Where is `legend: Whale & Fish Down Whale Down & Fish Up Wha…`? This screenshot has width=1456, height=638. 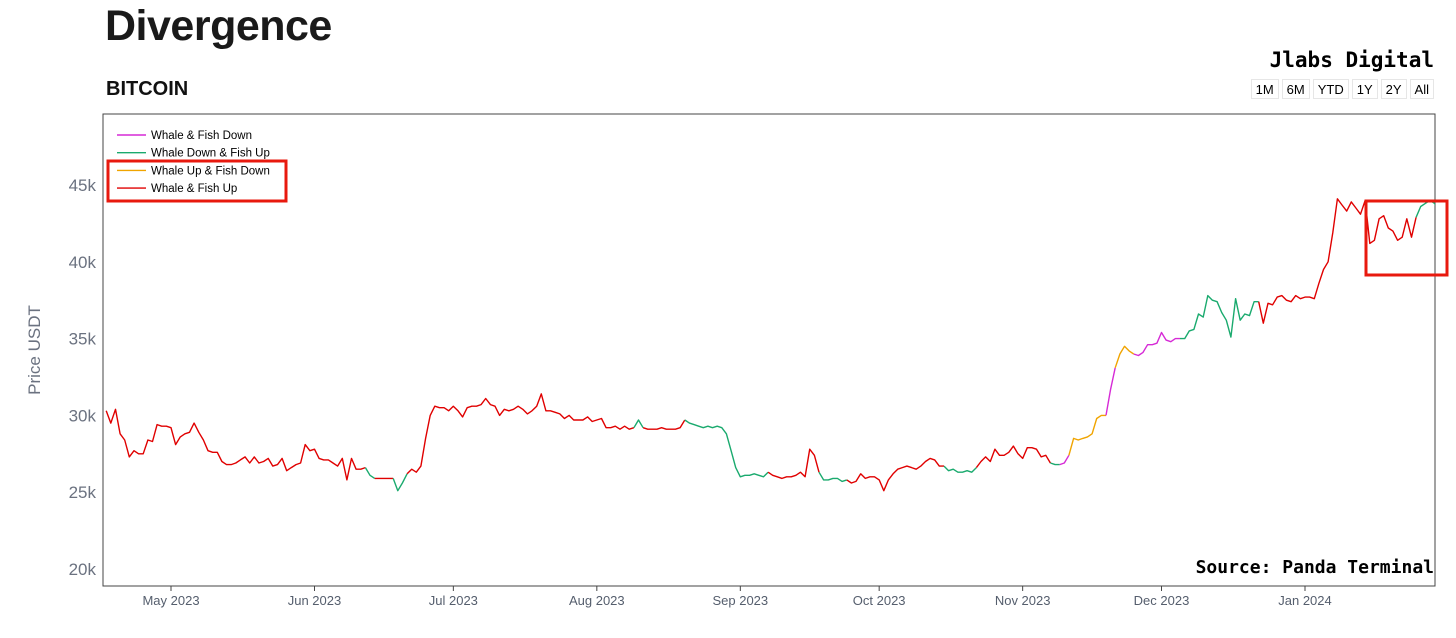 legend: Whale & Fish Down Whale Down & Fish Up Wha… is located at coordinates (193, 162).